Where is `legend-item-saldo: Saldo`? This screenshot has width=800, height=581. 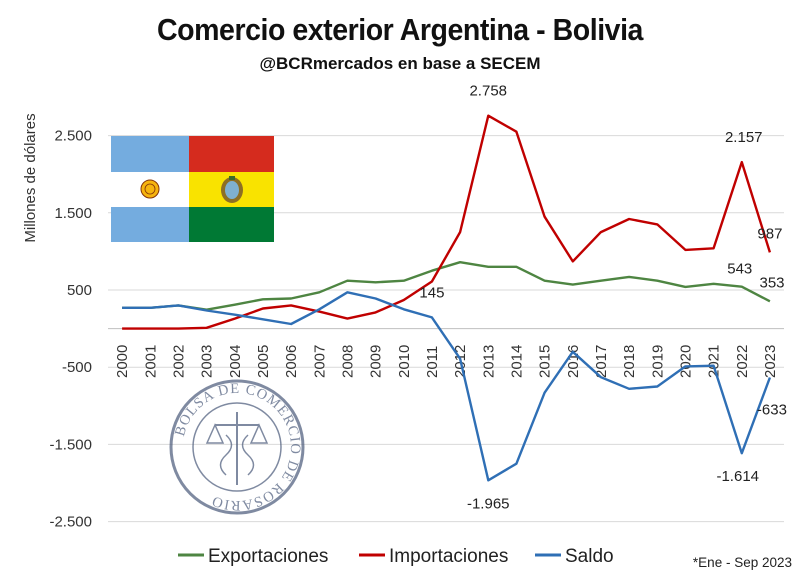 legend-item-saldo: Saldo is located at coordinates (574, 556).